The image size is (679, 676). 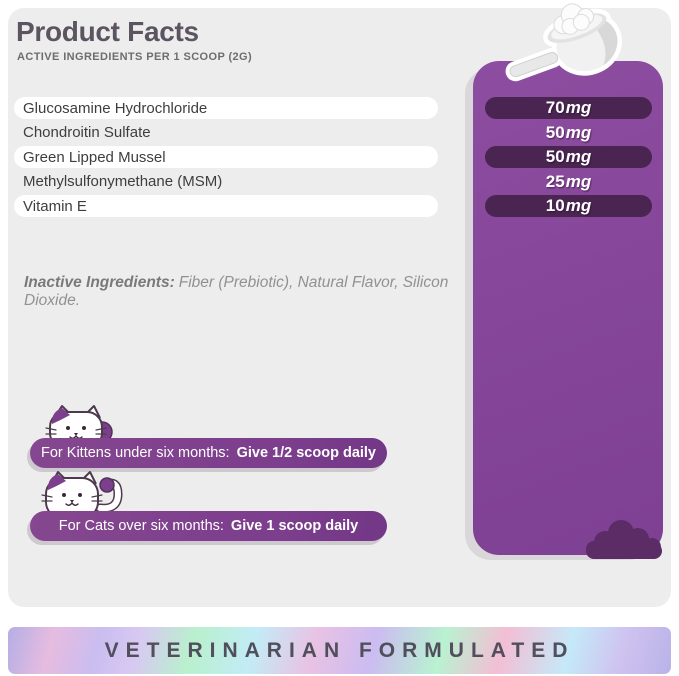 What do you see at coordinates (226, 182) in the screenshot?
I see `ingredient-row: Methylsulfonymethane (MSM)` at bounding box center [226, 182].